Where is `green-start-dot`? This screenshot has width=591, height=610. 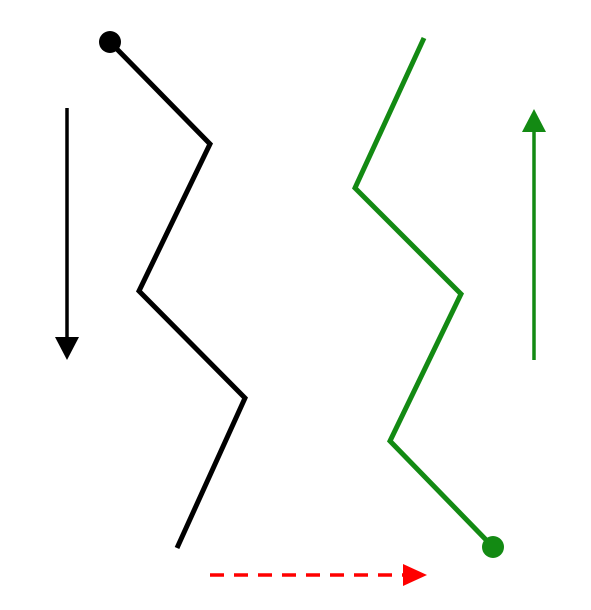
green-start-dot is located at coordinates (493, 547).